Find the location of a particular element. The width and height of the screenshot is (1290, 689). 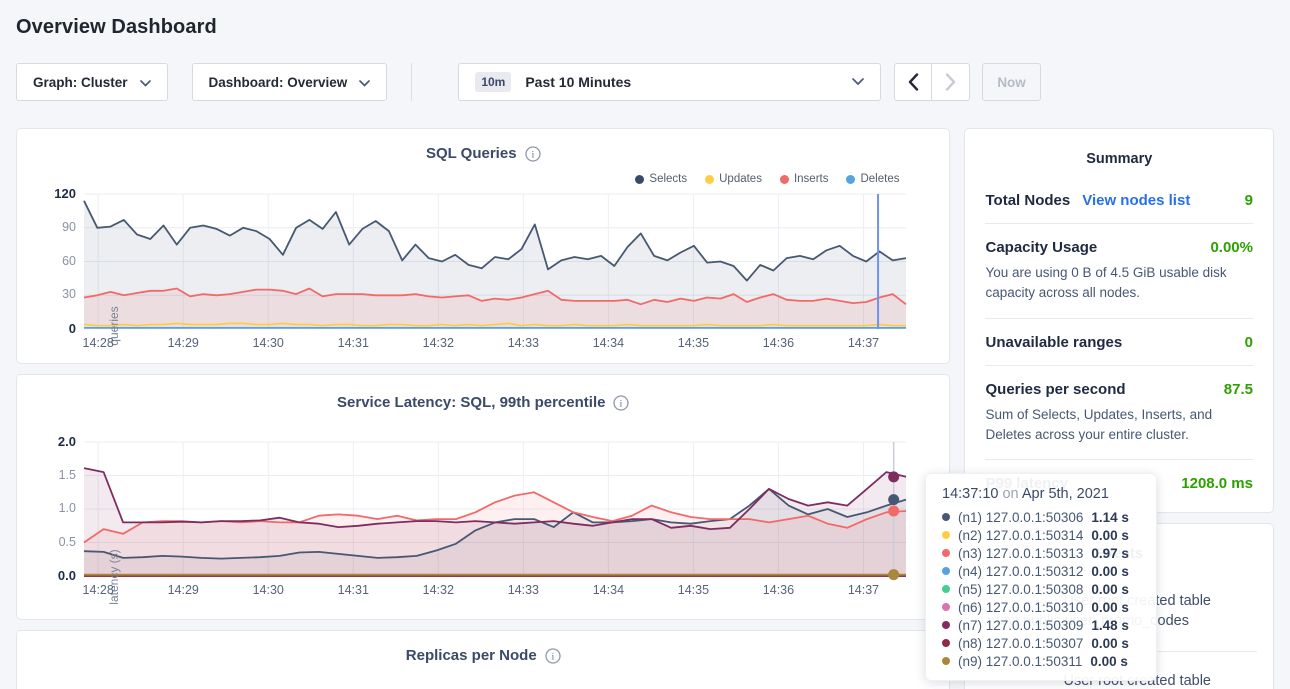

dashboard-dropdown-label: Dashboard: Overview is located at coordinates (278, 82).